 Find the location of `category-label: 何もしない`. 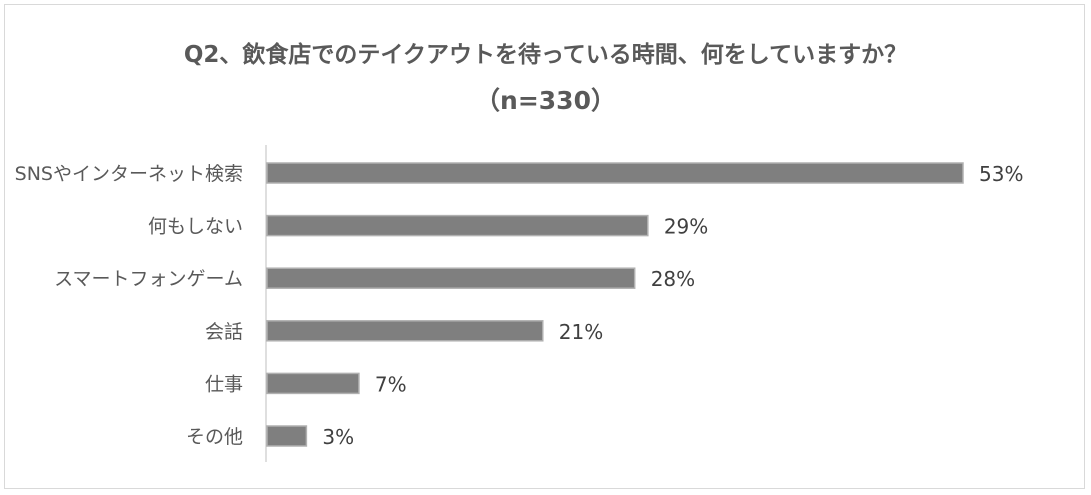

category-label: 何もしない is located at coordinates (195, 227).